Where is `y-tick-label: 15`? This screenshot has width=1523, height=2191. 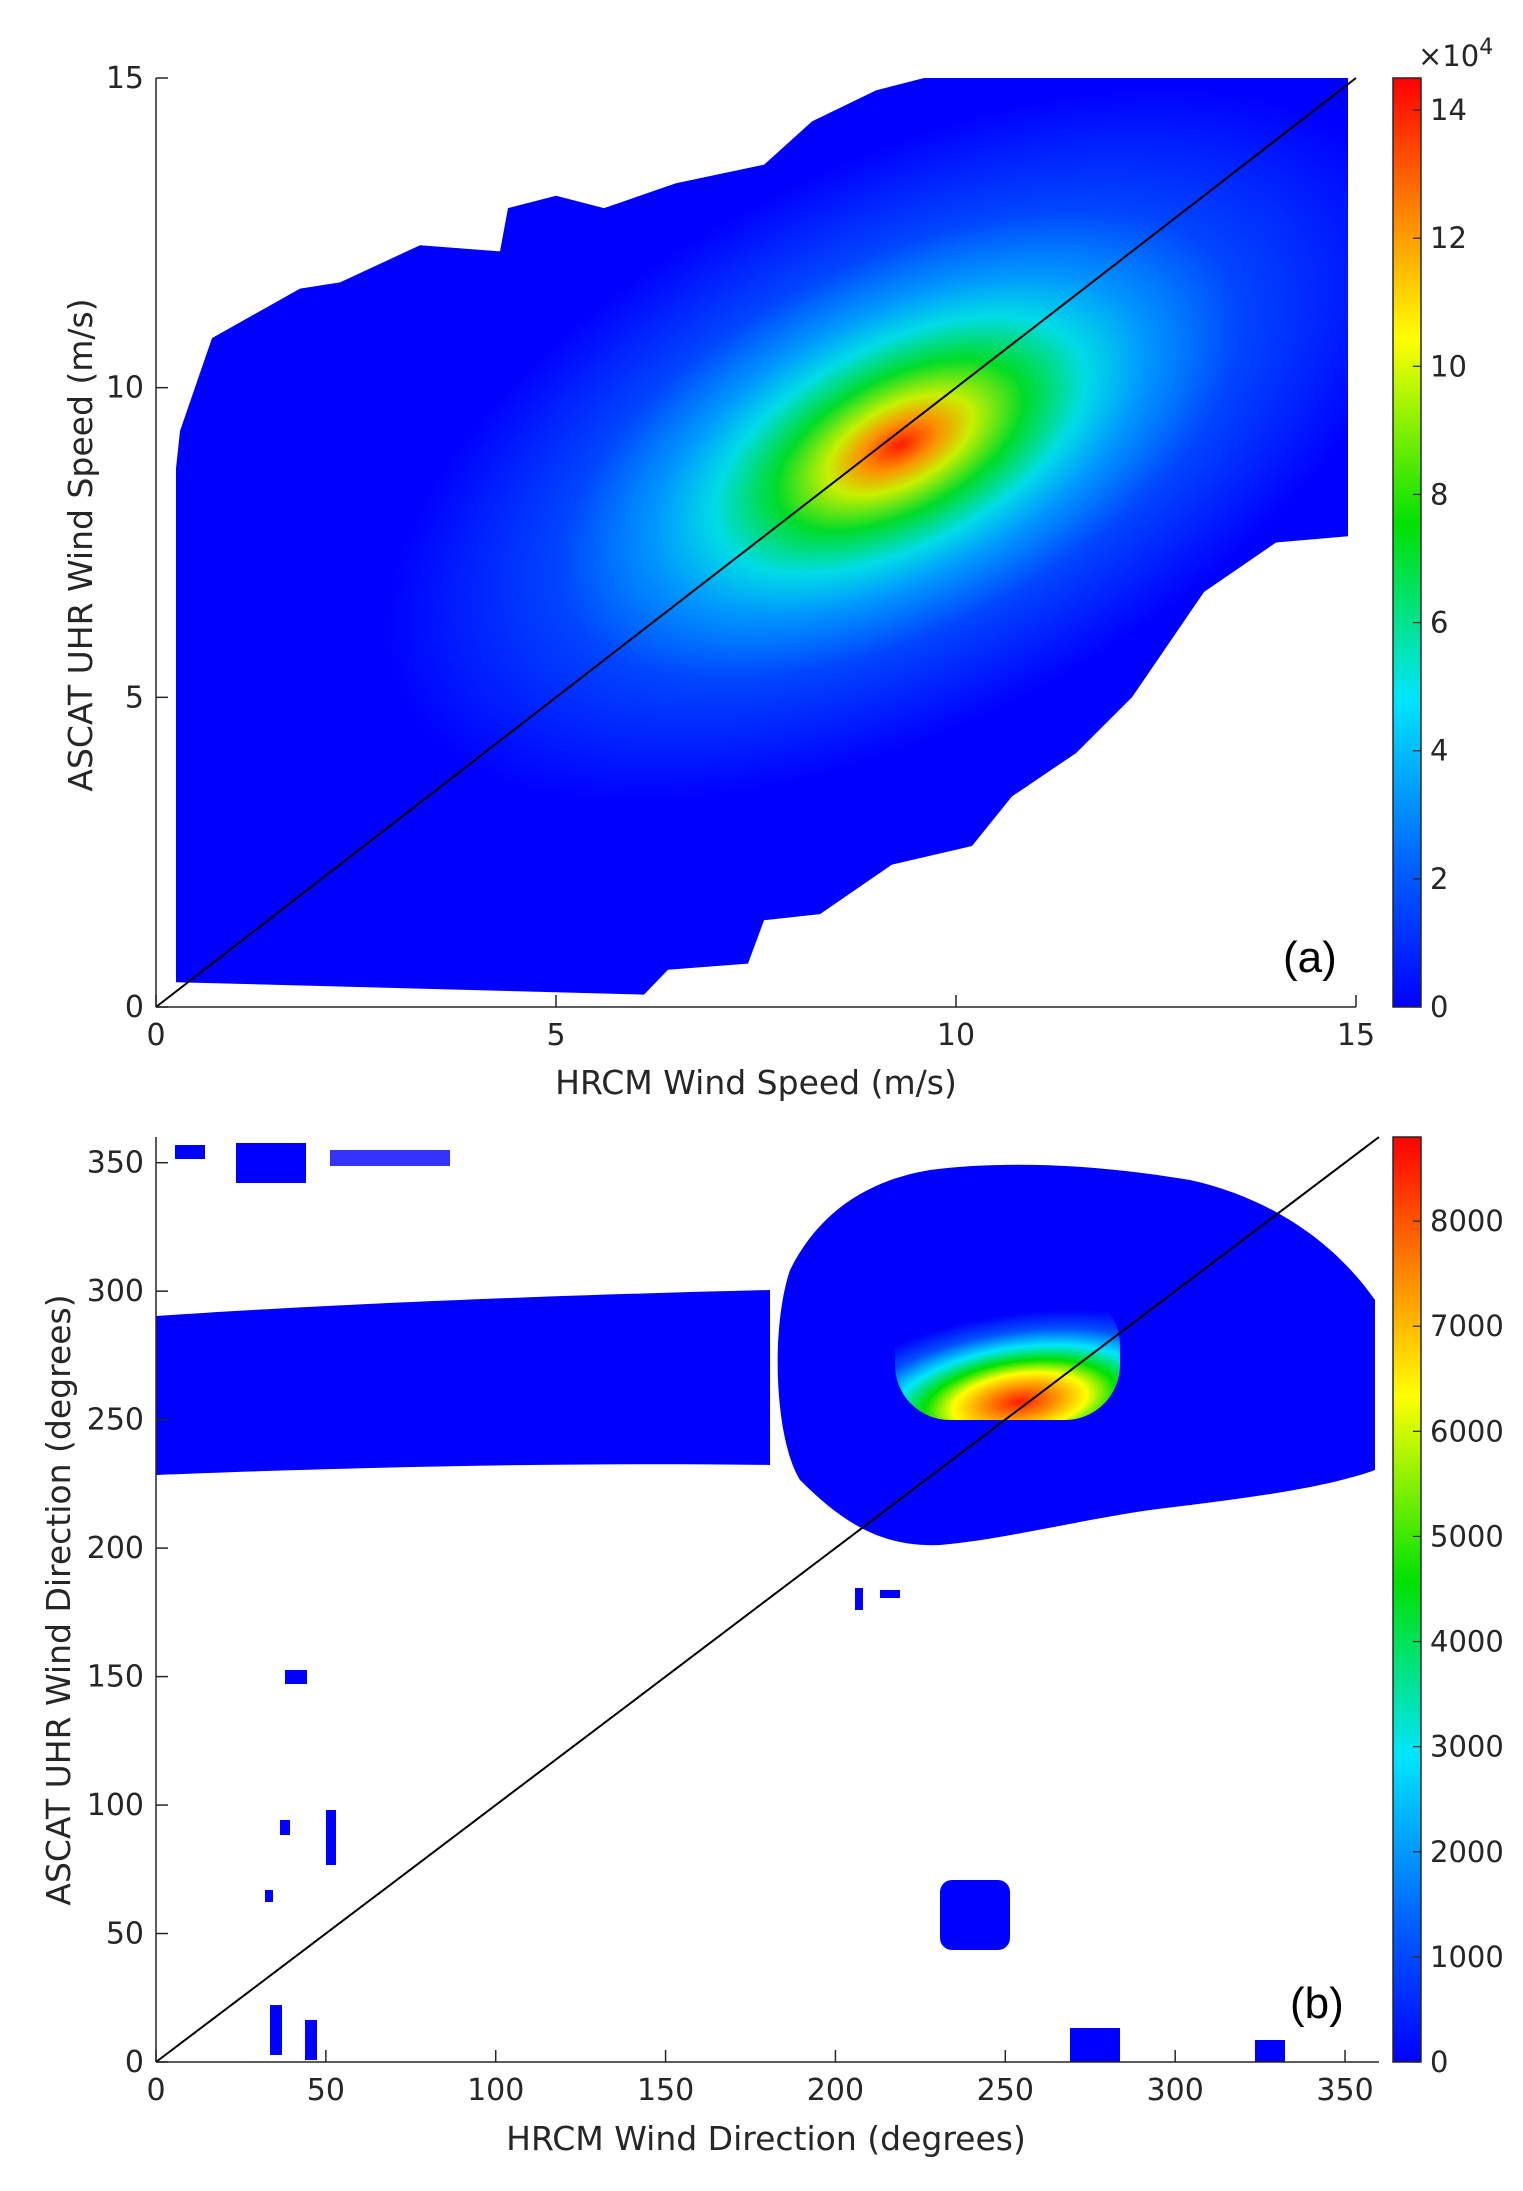
y-tick-label: 15 is located at coordinates (125, 78).